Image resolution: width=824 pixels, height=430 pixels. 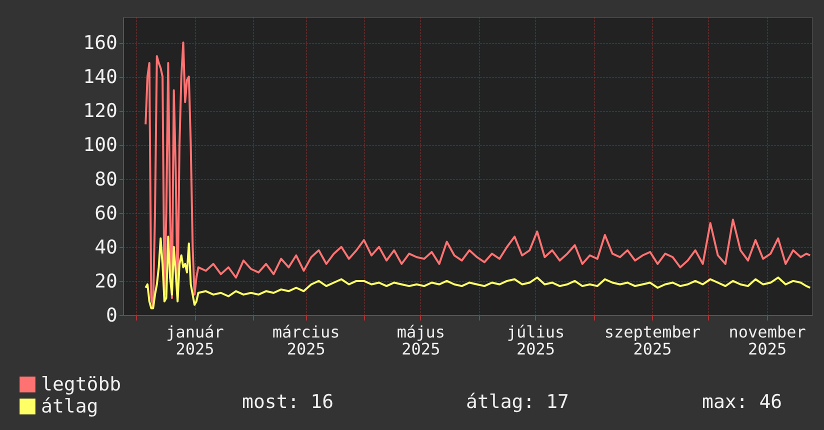 What do you see at coordinates (100, 145) in the screenshot?
I see `y-tick-label: 100` at bounding box center [100, 145].